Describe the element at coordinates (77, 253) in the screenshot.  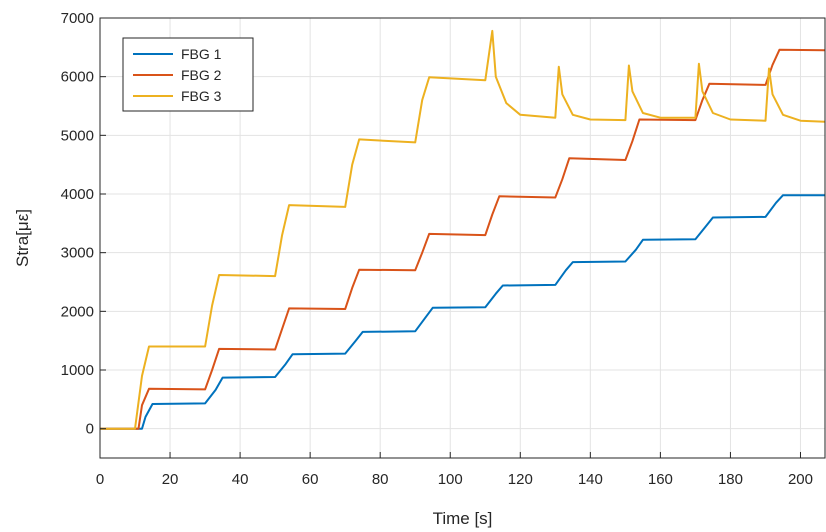
I see `y-tick-label: 3000` at that location.